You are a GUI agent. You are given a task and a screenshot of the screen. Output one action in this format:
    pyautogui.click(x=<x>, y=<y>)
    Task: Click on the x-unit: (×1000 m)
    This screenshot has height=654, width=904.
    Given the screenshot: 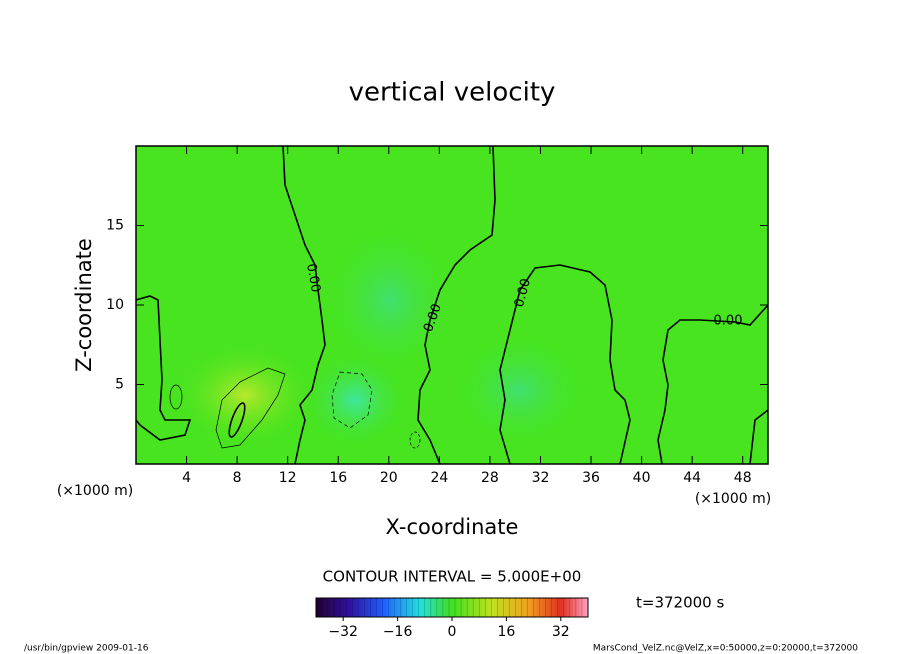 What is the action you would take?
    pyautogui.click(x=95, y=491)
    